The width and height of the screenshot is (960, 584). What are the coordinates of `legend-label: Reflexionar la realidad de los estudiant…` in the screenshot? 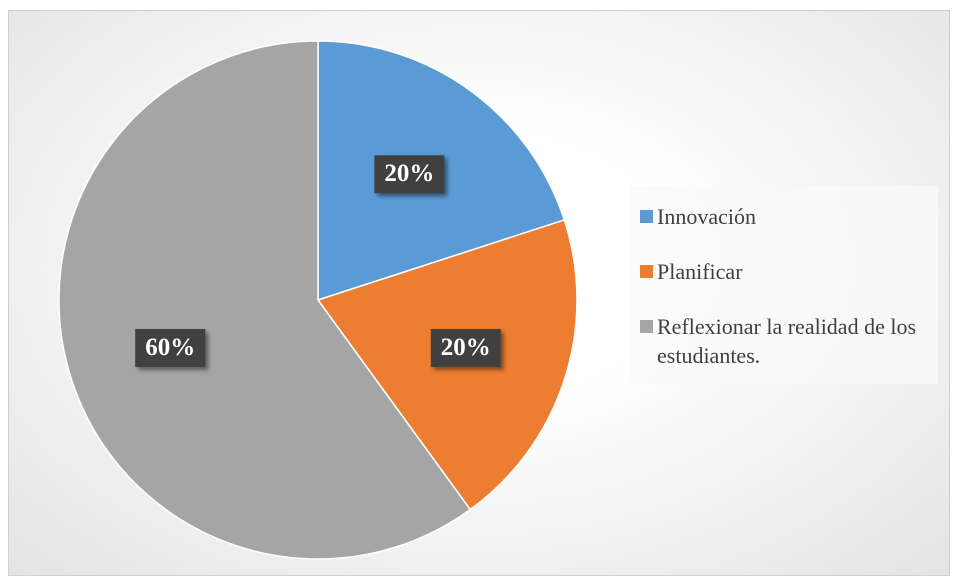 It's located at (787, 341).